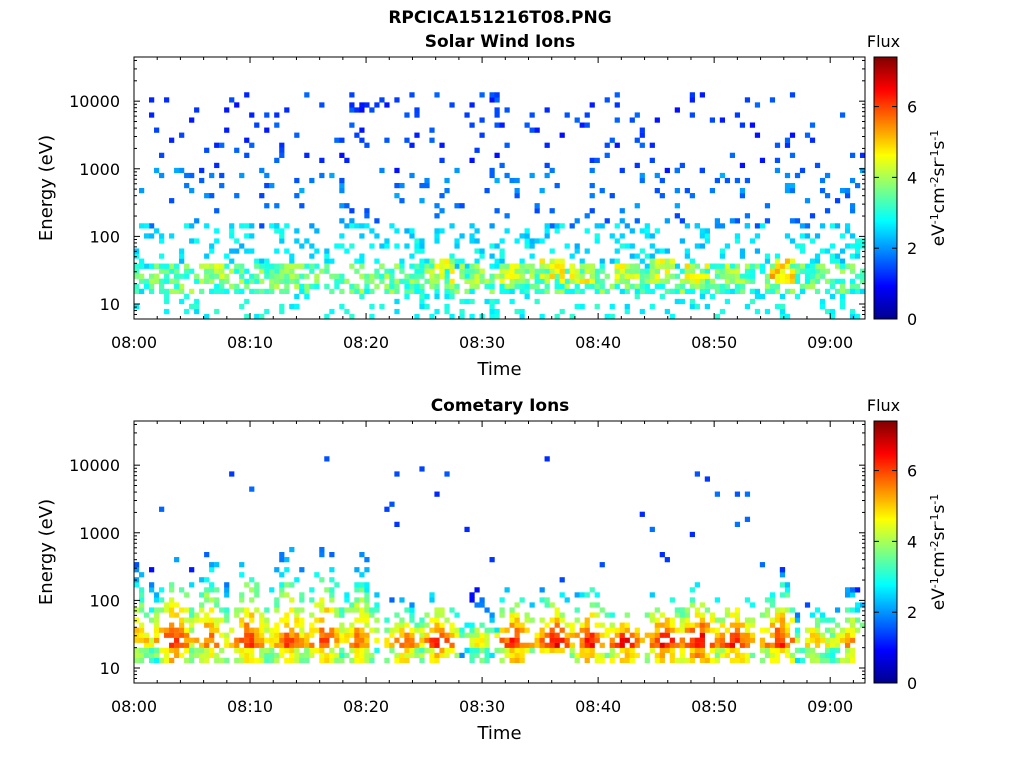 This screenshot has width=1024, height=768. I want to click on scatter-cell, so click(387, 509).